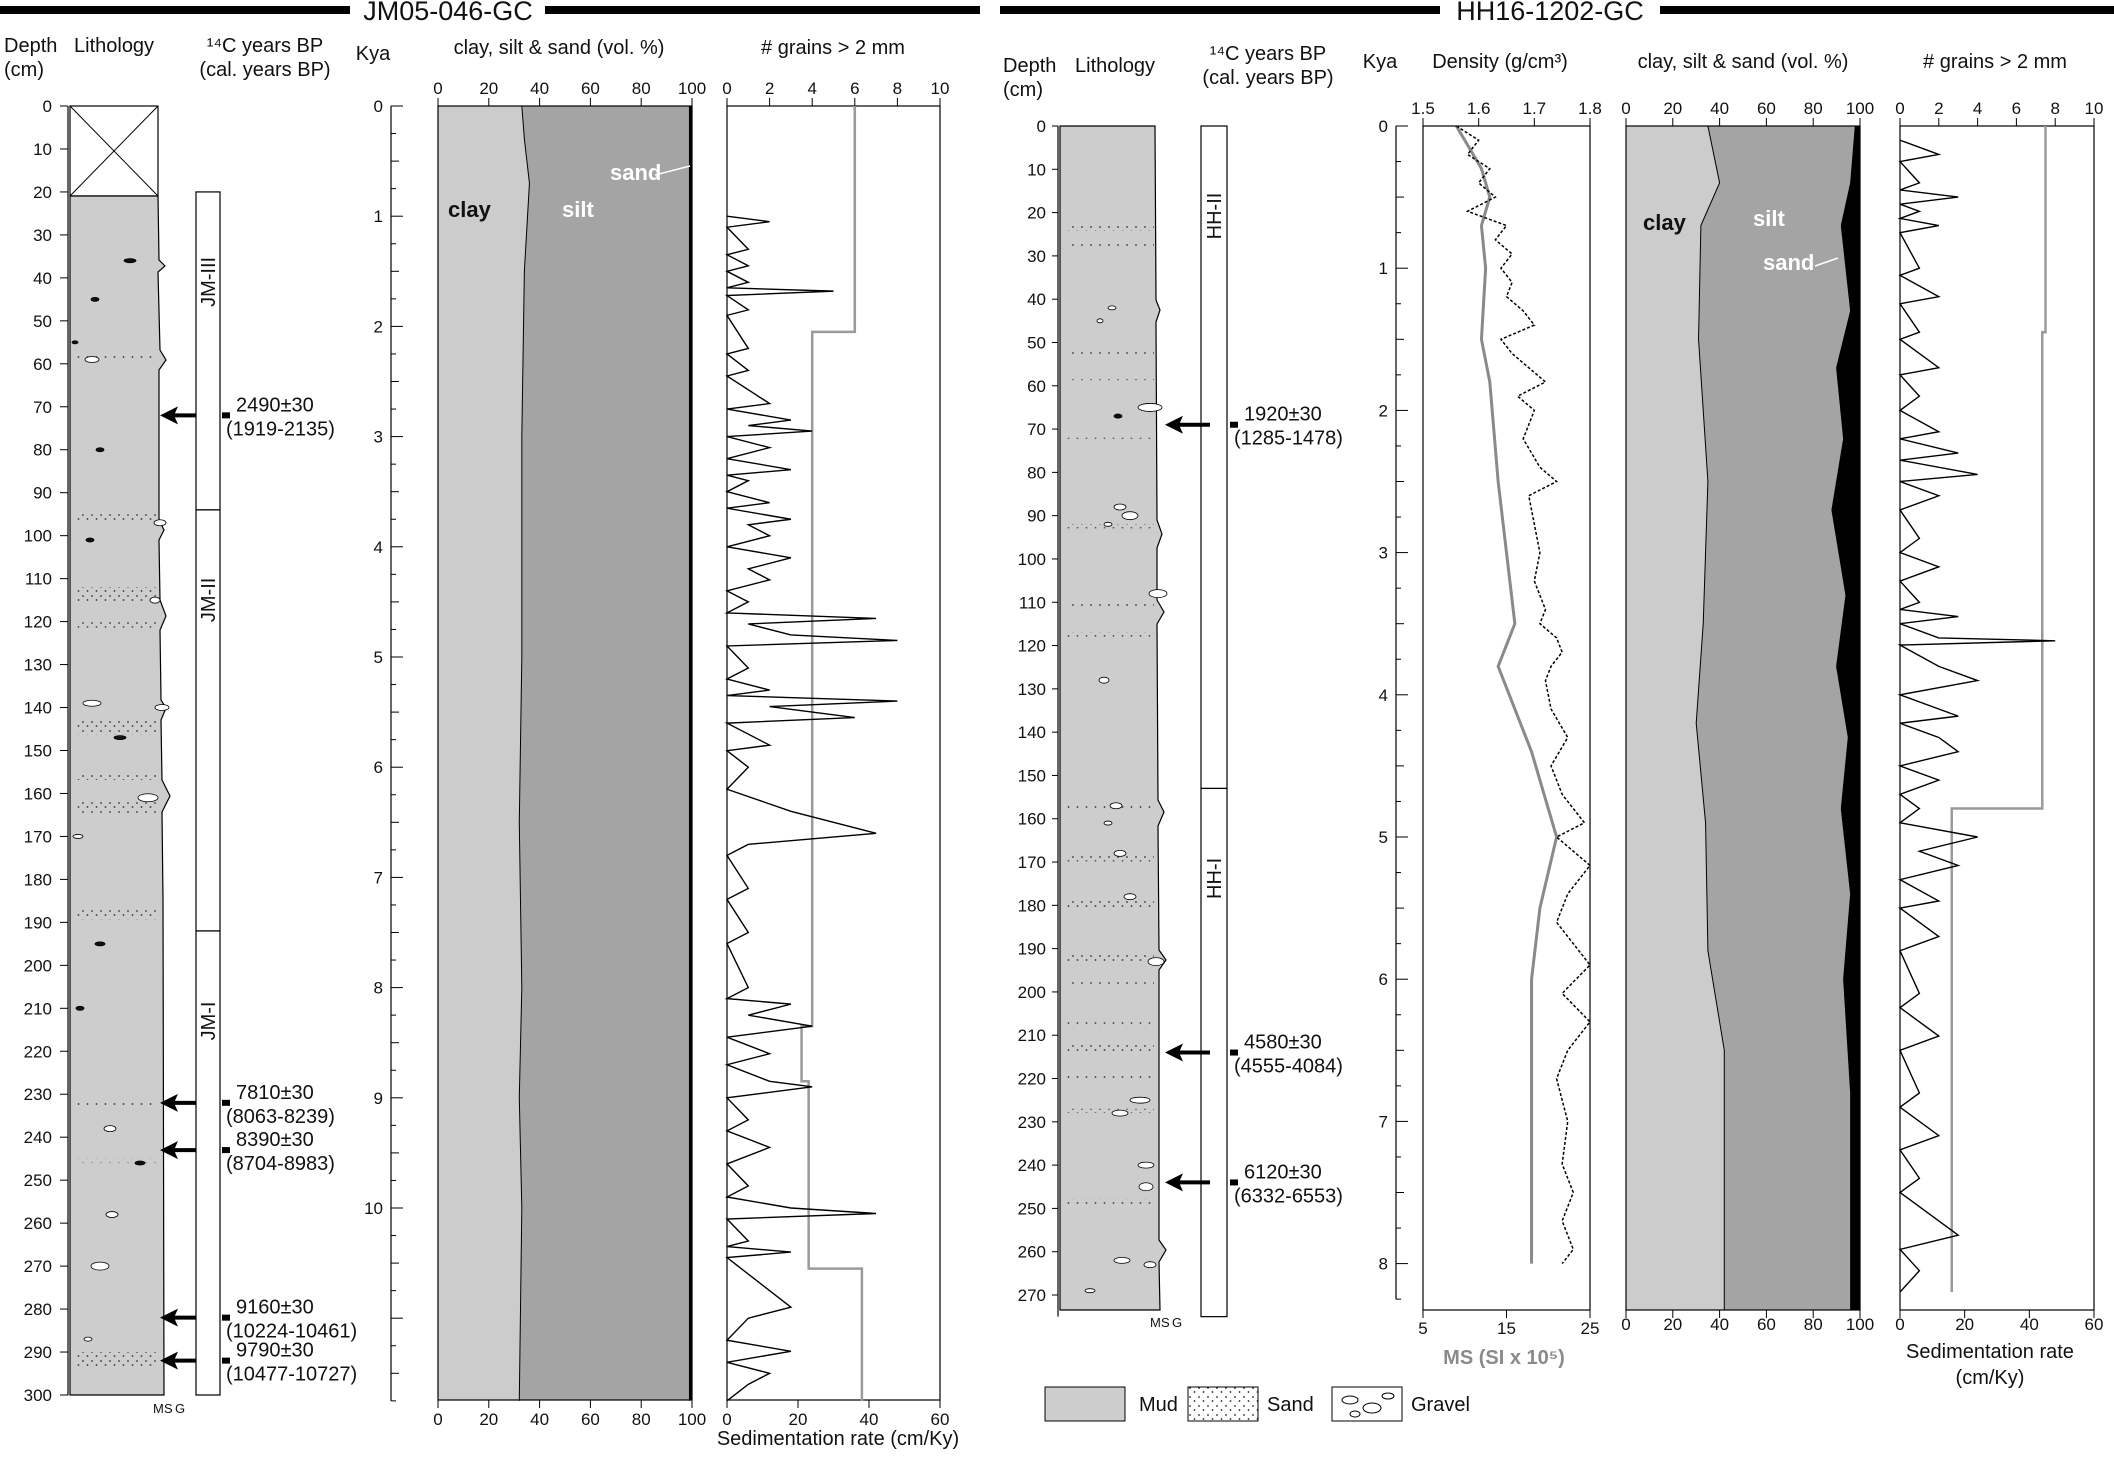 The image size is (2114, 1460). What do you see at coordinates (726, 1419) in the screenshot?
I see `sedrate-bottom-tick: 0` at bounding box center [726, 1419].